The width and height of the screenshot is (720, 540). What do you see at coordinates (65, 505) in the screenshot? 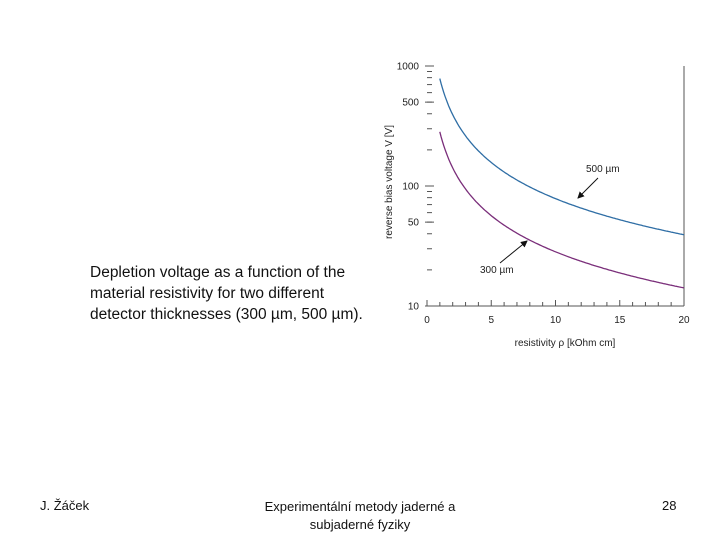
I see `footer-author: J. Žáček` at bounding box center [65, 505].